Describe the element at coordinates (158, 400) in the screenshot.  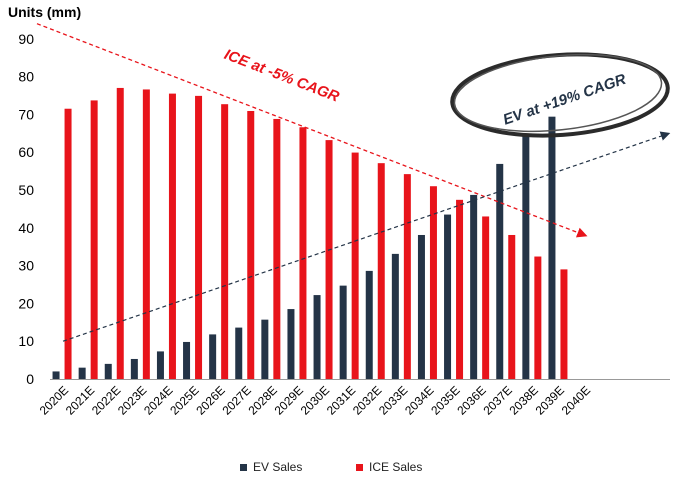
I see `x-tick-label: 2024E` at that location.